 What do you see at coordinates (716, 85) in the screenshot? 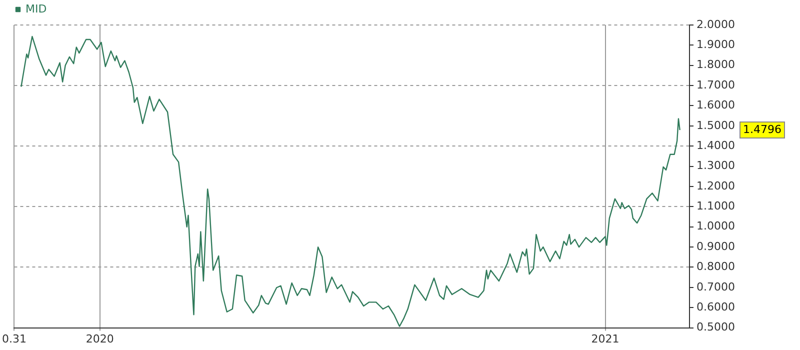
I see `y-tick-label: 1.7000` at bounding box center [716, 85].